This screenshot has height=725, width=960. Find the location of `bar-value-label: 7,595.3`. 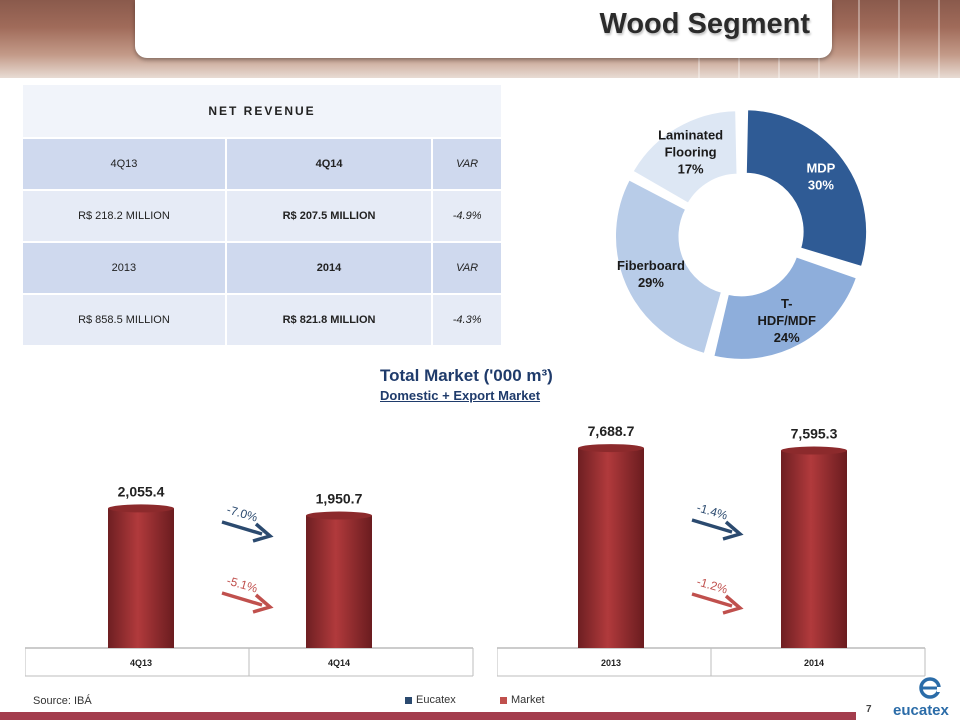

bar-value-label: 7,595.3 is located at coordinates (814, 434).